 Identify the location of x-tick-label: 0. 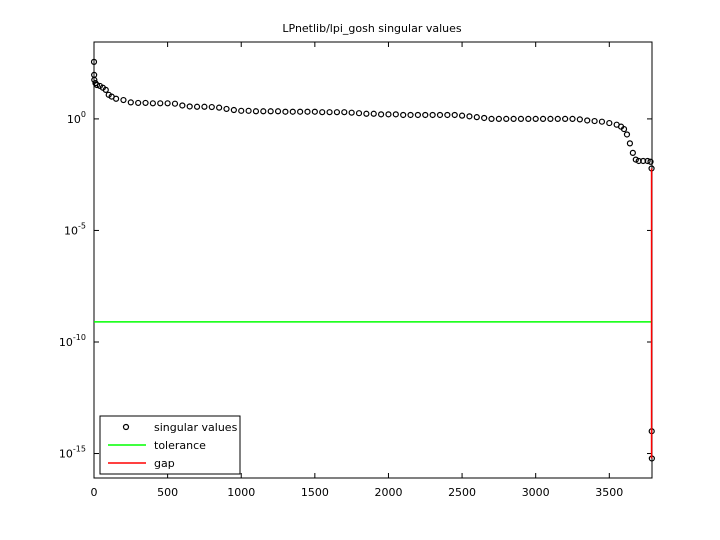
(94, 492).